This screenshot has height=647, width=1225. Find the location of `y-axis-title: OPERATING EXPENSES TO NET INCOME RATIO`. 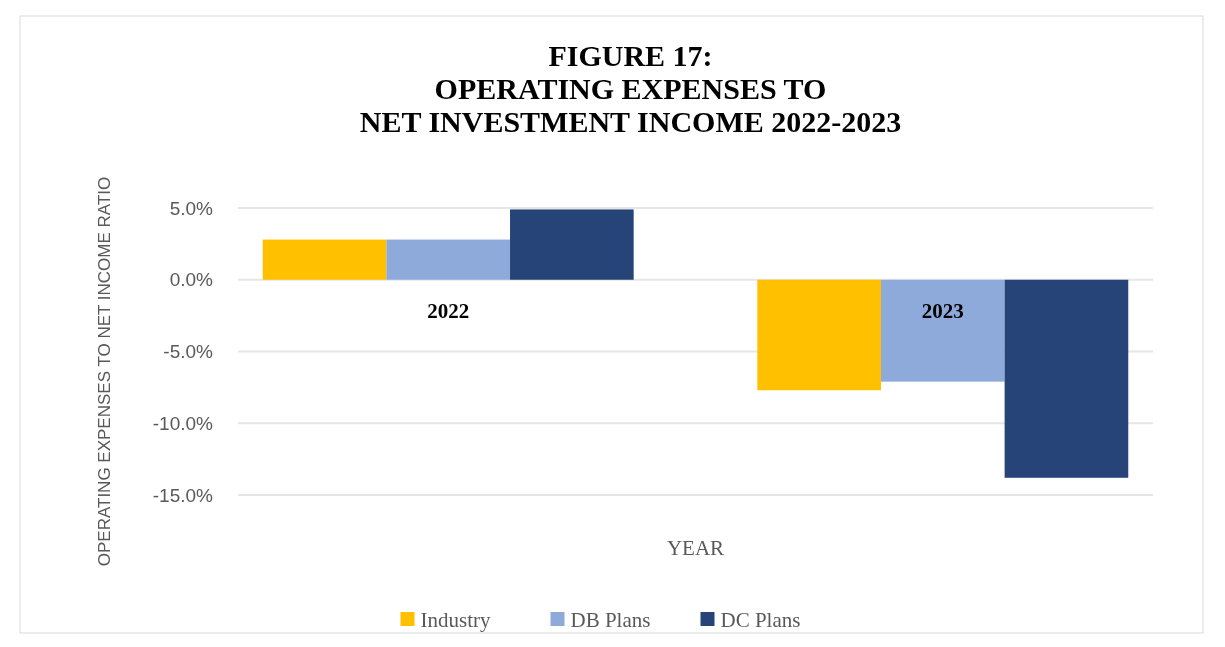

y-axis-title: OPERATING EXPENSES TO NET INCOME RATIO is located at coordinates (104, 371).